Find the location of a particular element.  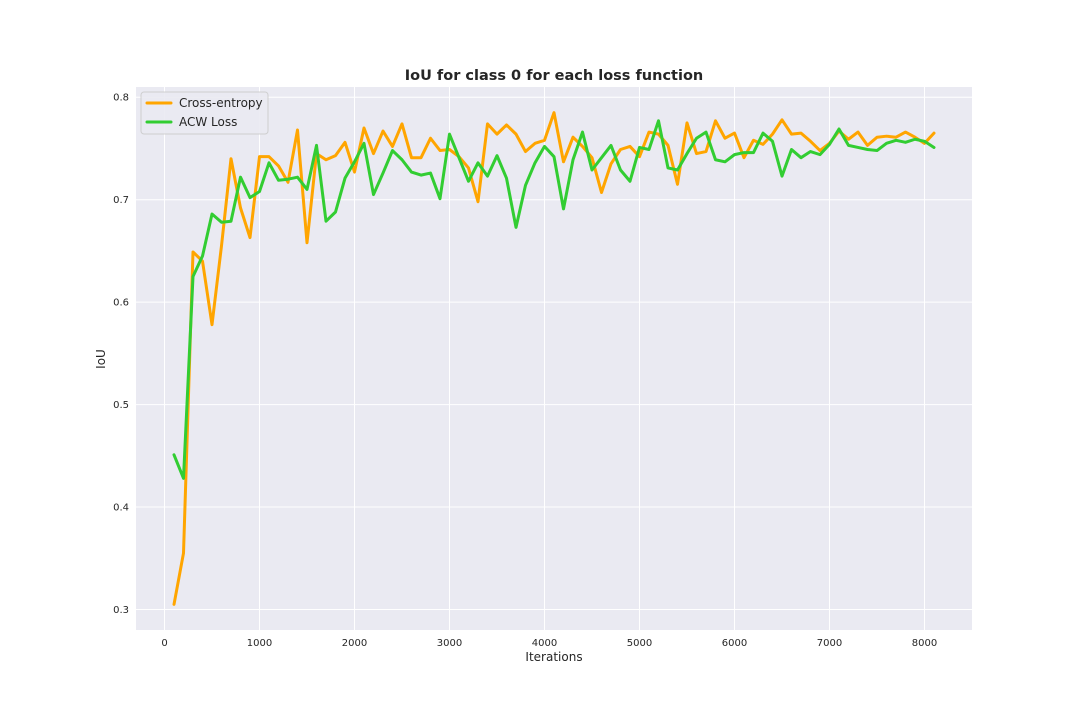

x-tick-label: 3000 is located at coordinates (449, 643).